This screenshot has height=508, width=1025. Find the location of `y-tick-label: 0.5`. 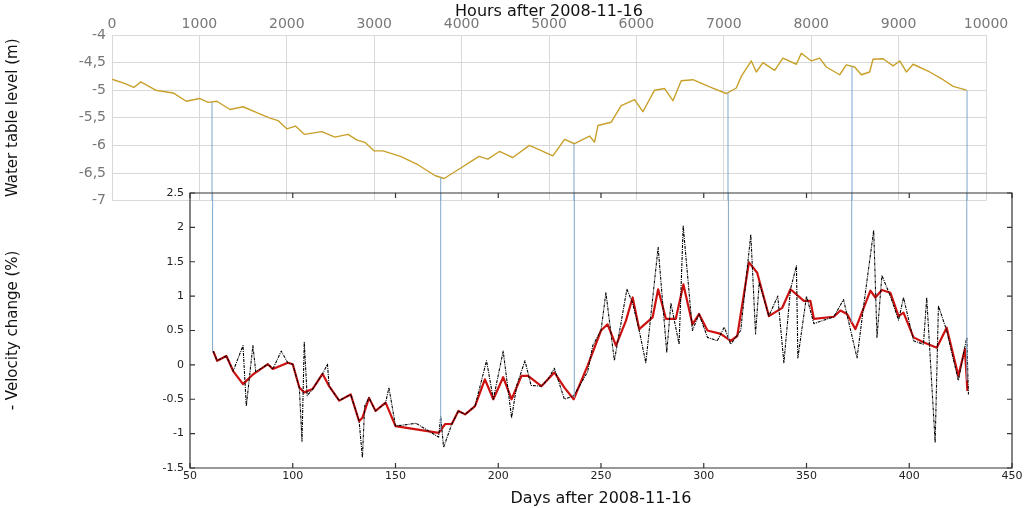

y-tick-label: 0.5 is located at coordinates (175, 330).